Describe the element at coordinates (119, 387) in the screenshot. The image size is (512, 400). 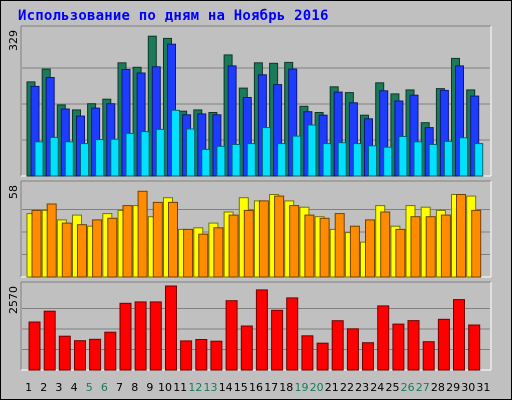
I see `x-tick-label-7: 7` at that location.